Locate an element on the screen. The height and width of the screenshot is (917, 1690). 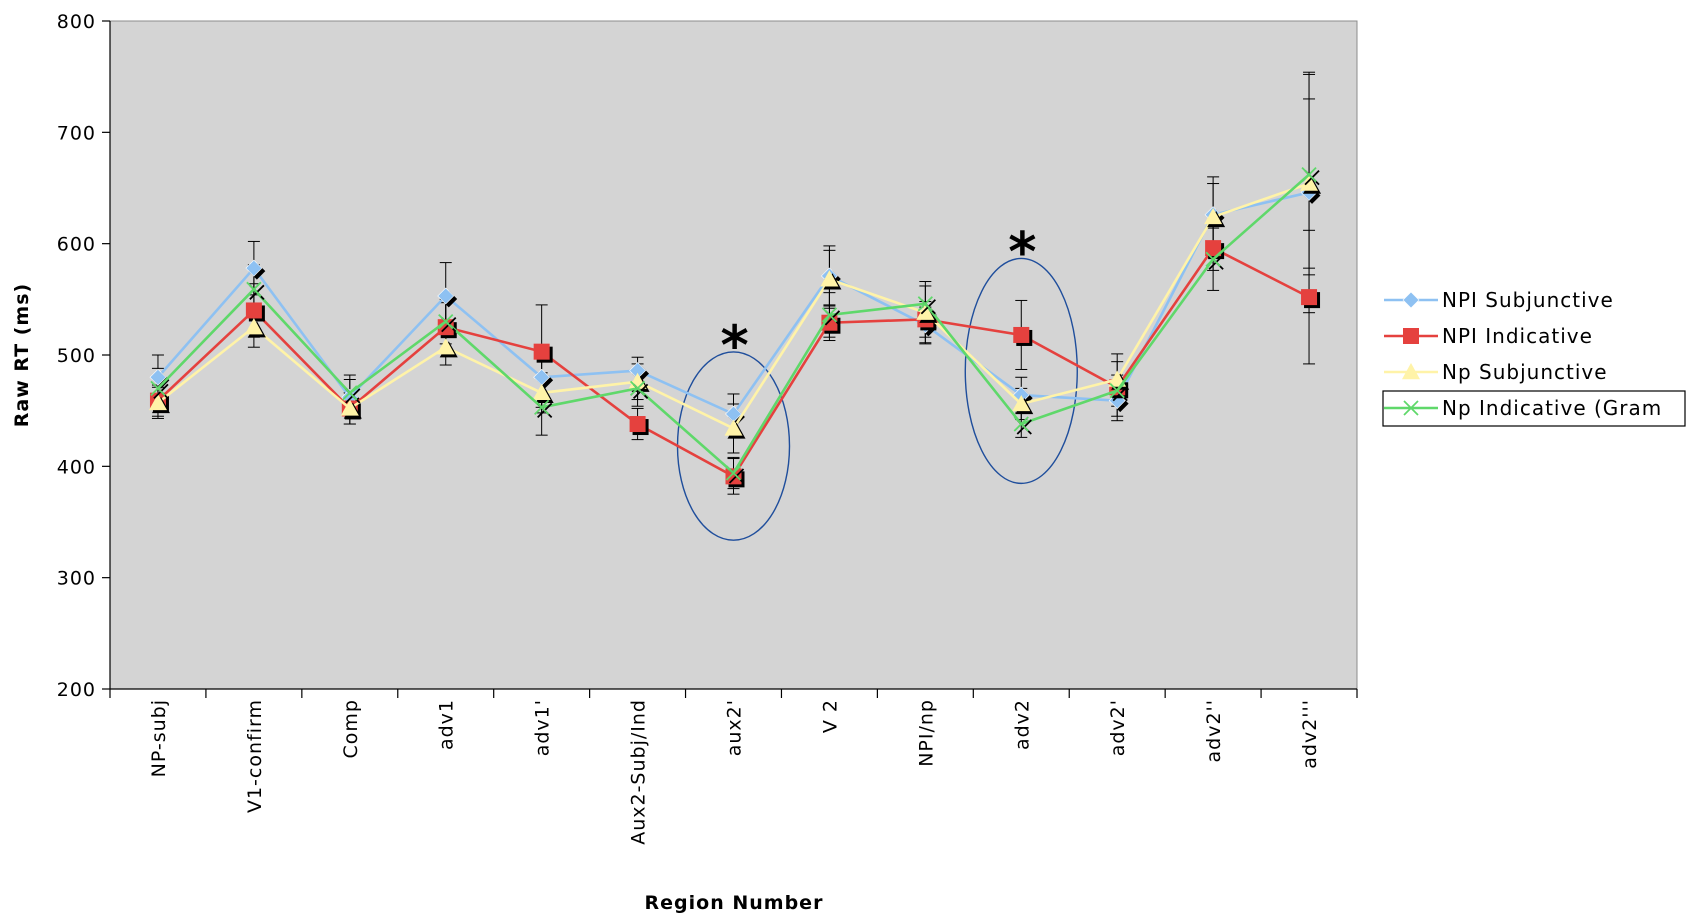
y-tick-label: 300 is located at coordinates (76, 579).